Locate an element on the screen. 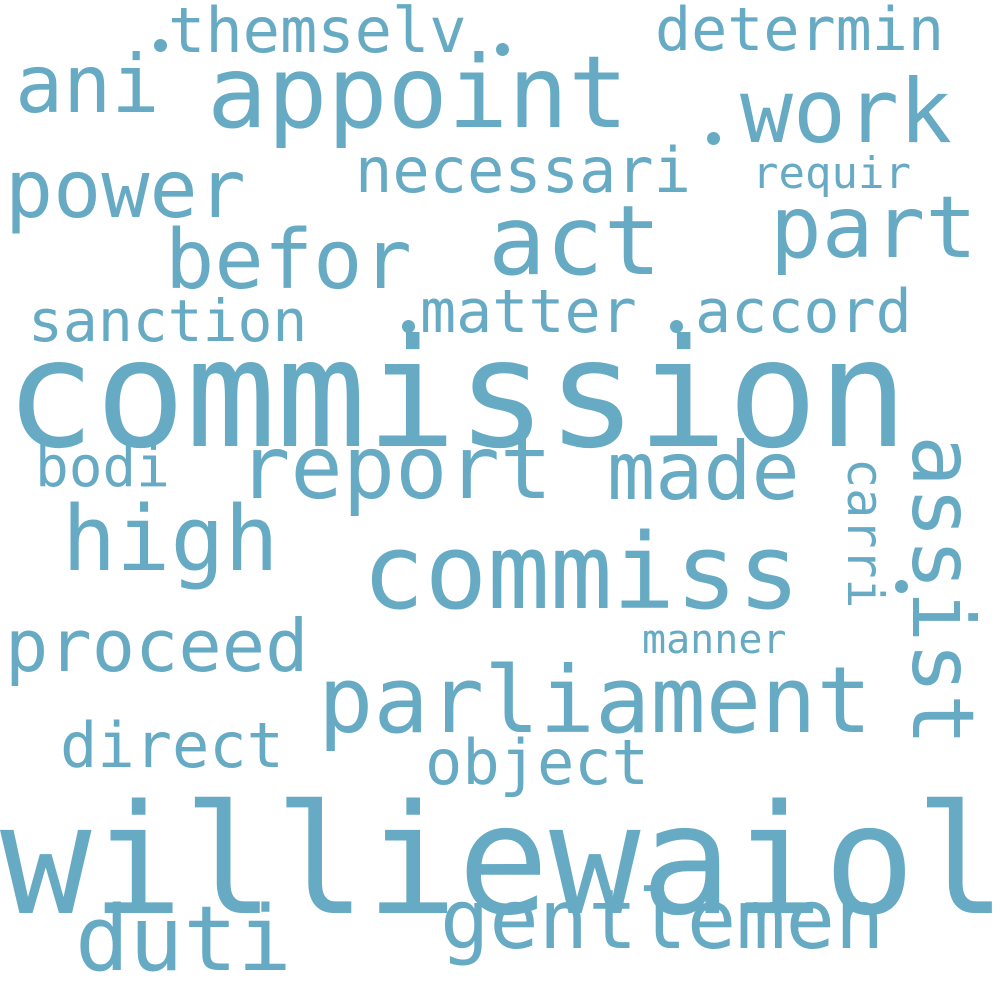 The image size is (1000, 1000). word-bodi: bodi is located at coordinates (102, 467).